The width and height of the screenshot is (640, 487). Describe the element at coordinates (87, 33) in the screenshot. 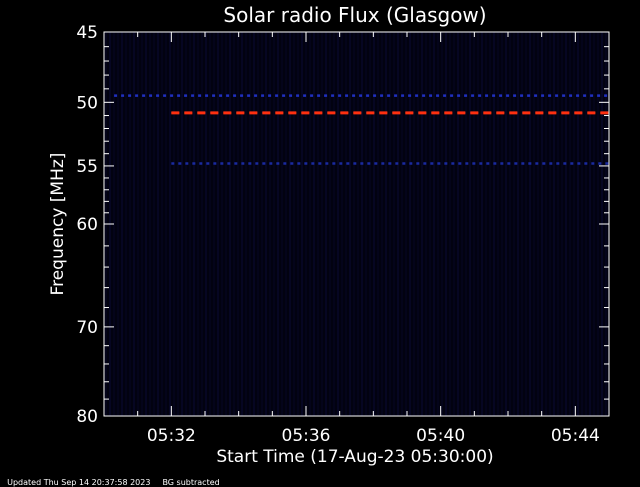

I see `y-tick-label: 45` at that location.